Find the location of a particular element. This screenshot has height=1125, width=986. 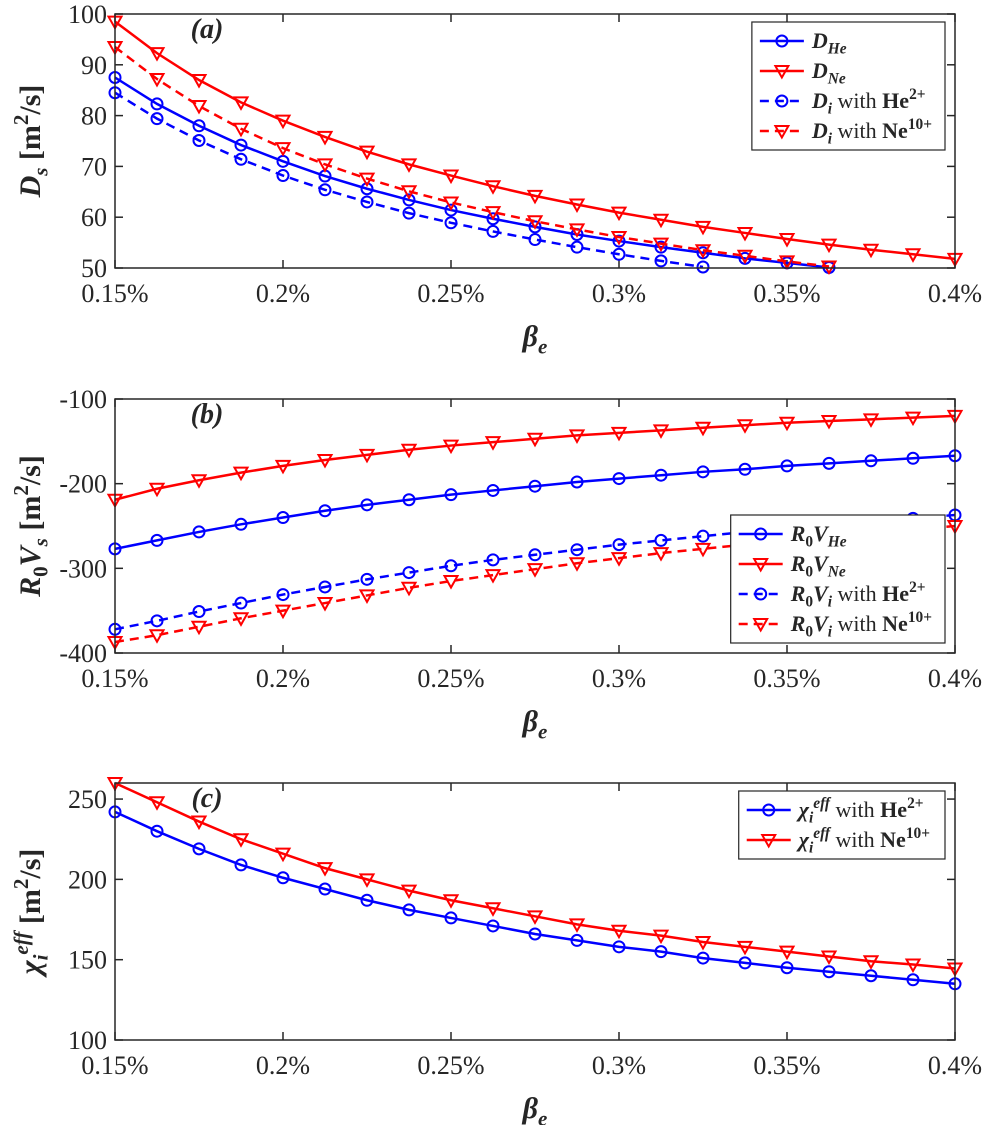

y-axis-label: χieff [m2/s] is located at coordinates (31, 914).